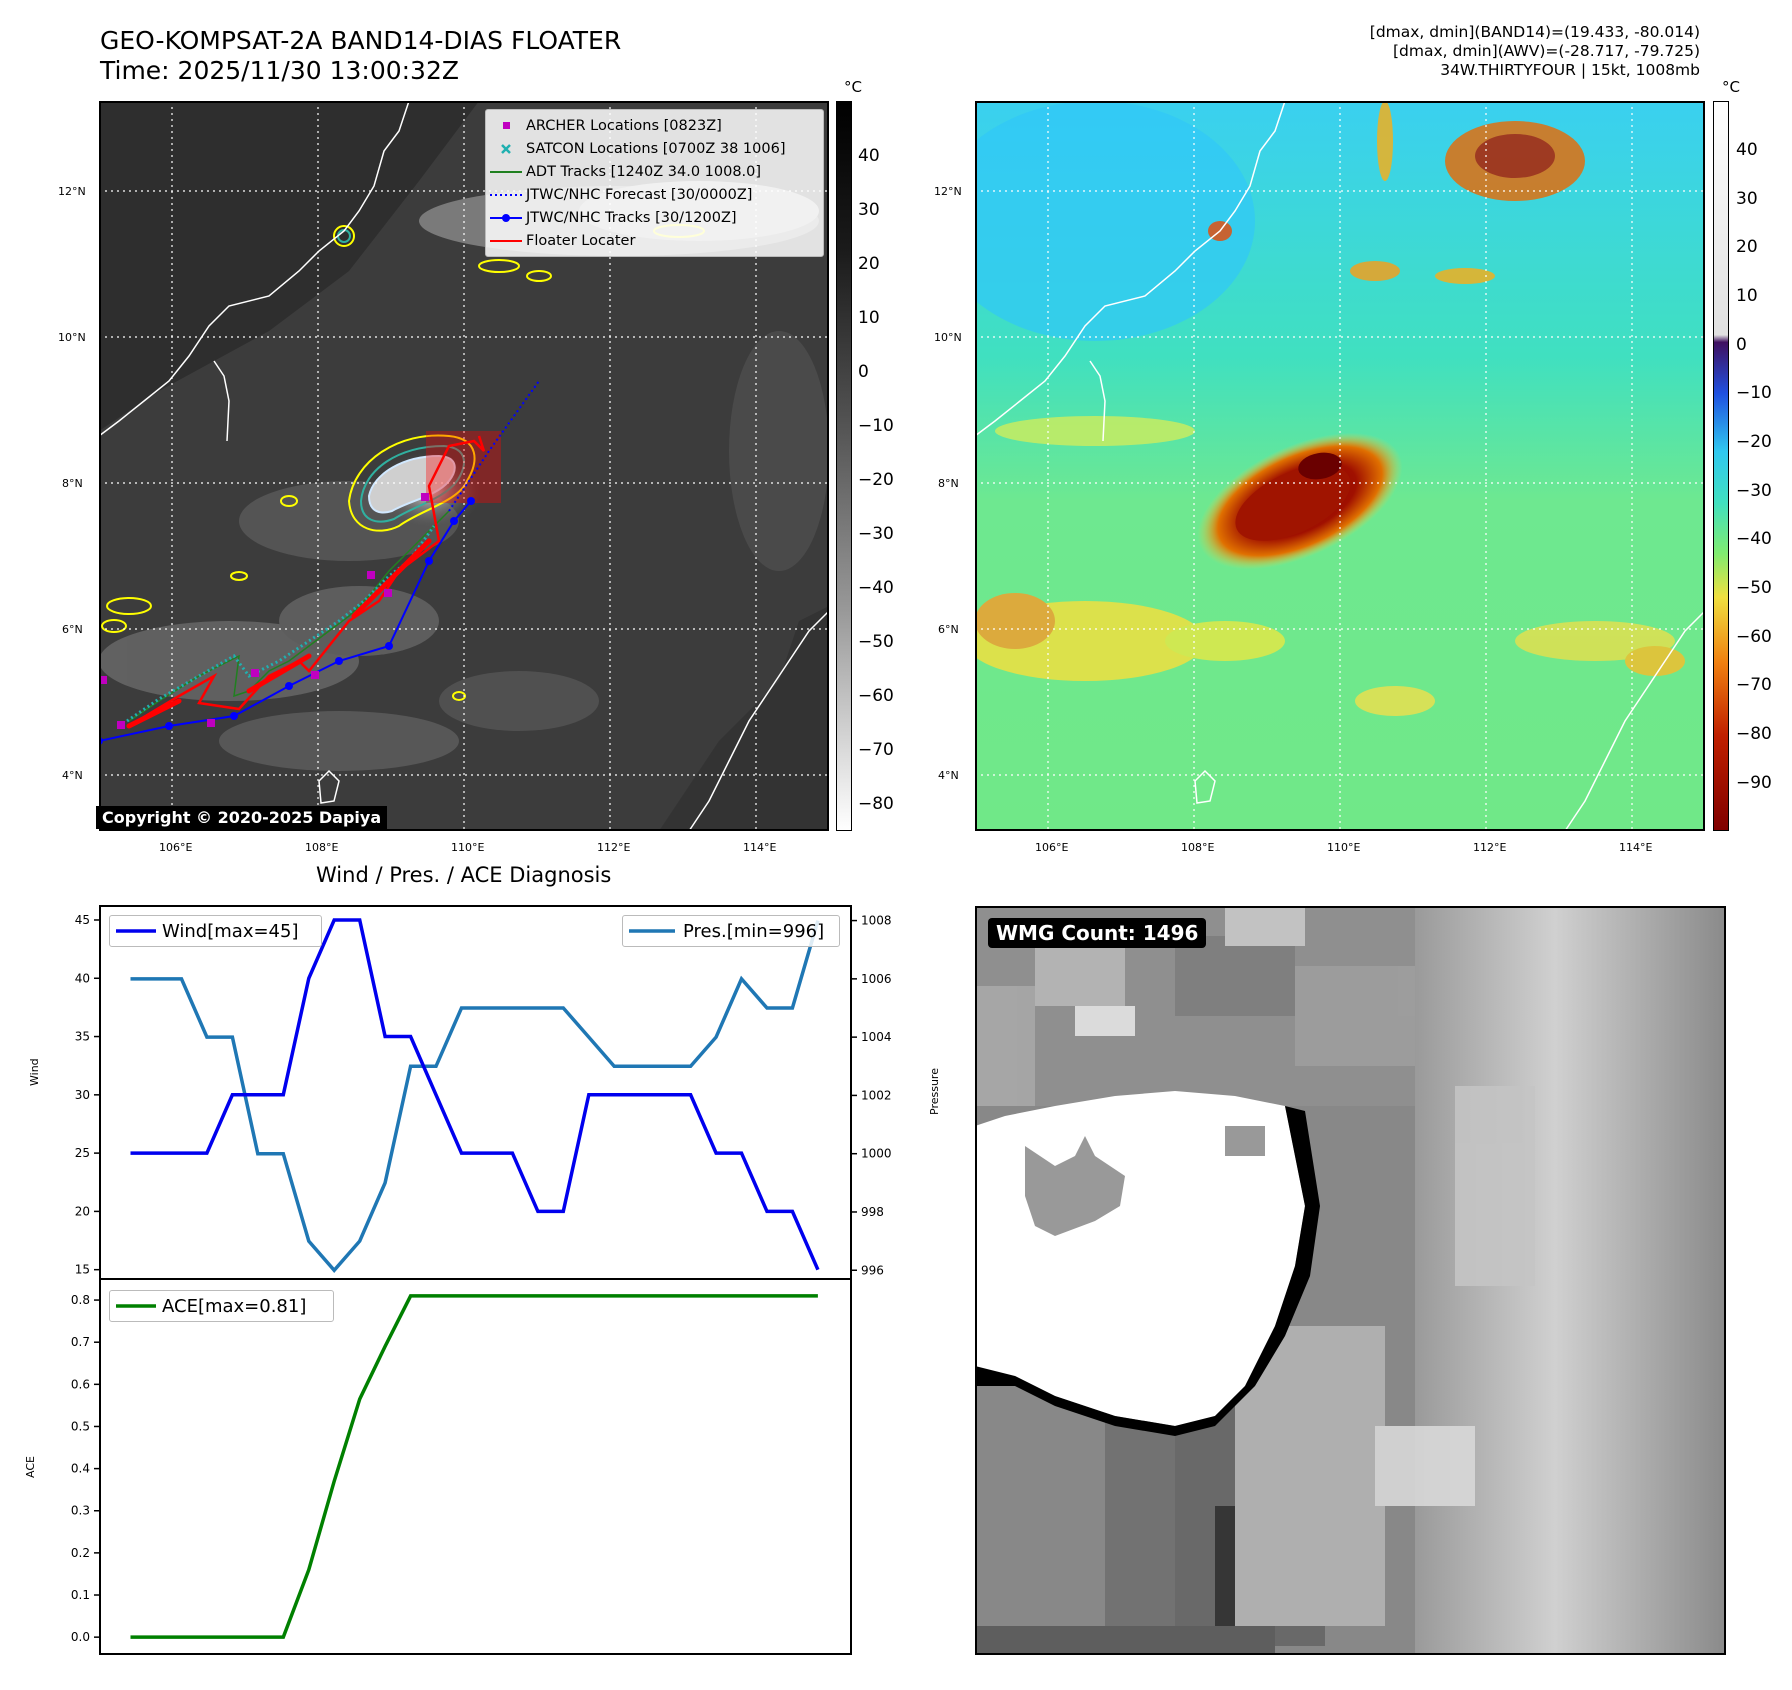  I want to click on ir-cb-tick: −70, so click(876, 750).